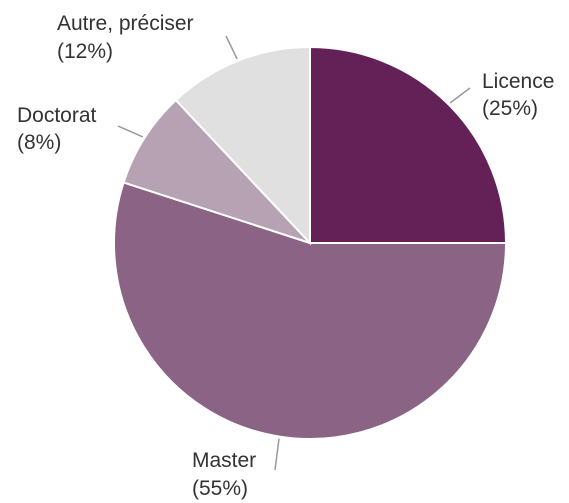  What do you see at coordinates (39, 142) in the screenshot?
I see `slice-pct-doctorat: (8%)` at bounding box center [39, 142].